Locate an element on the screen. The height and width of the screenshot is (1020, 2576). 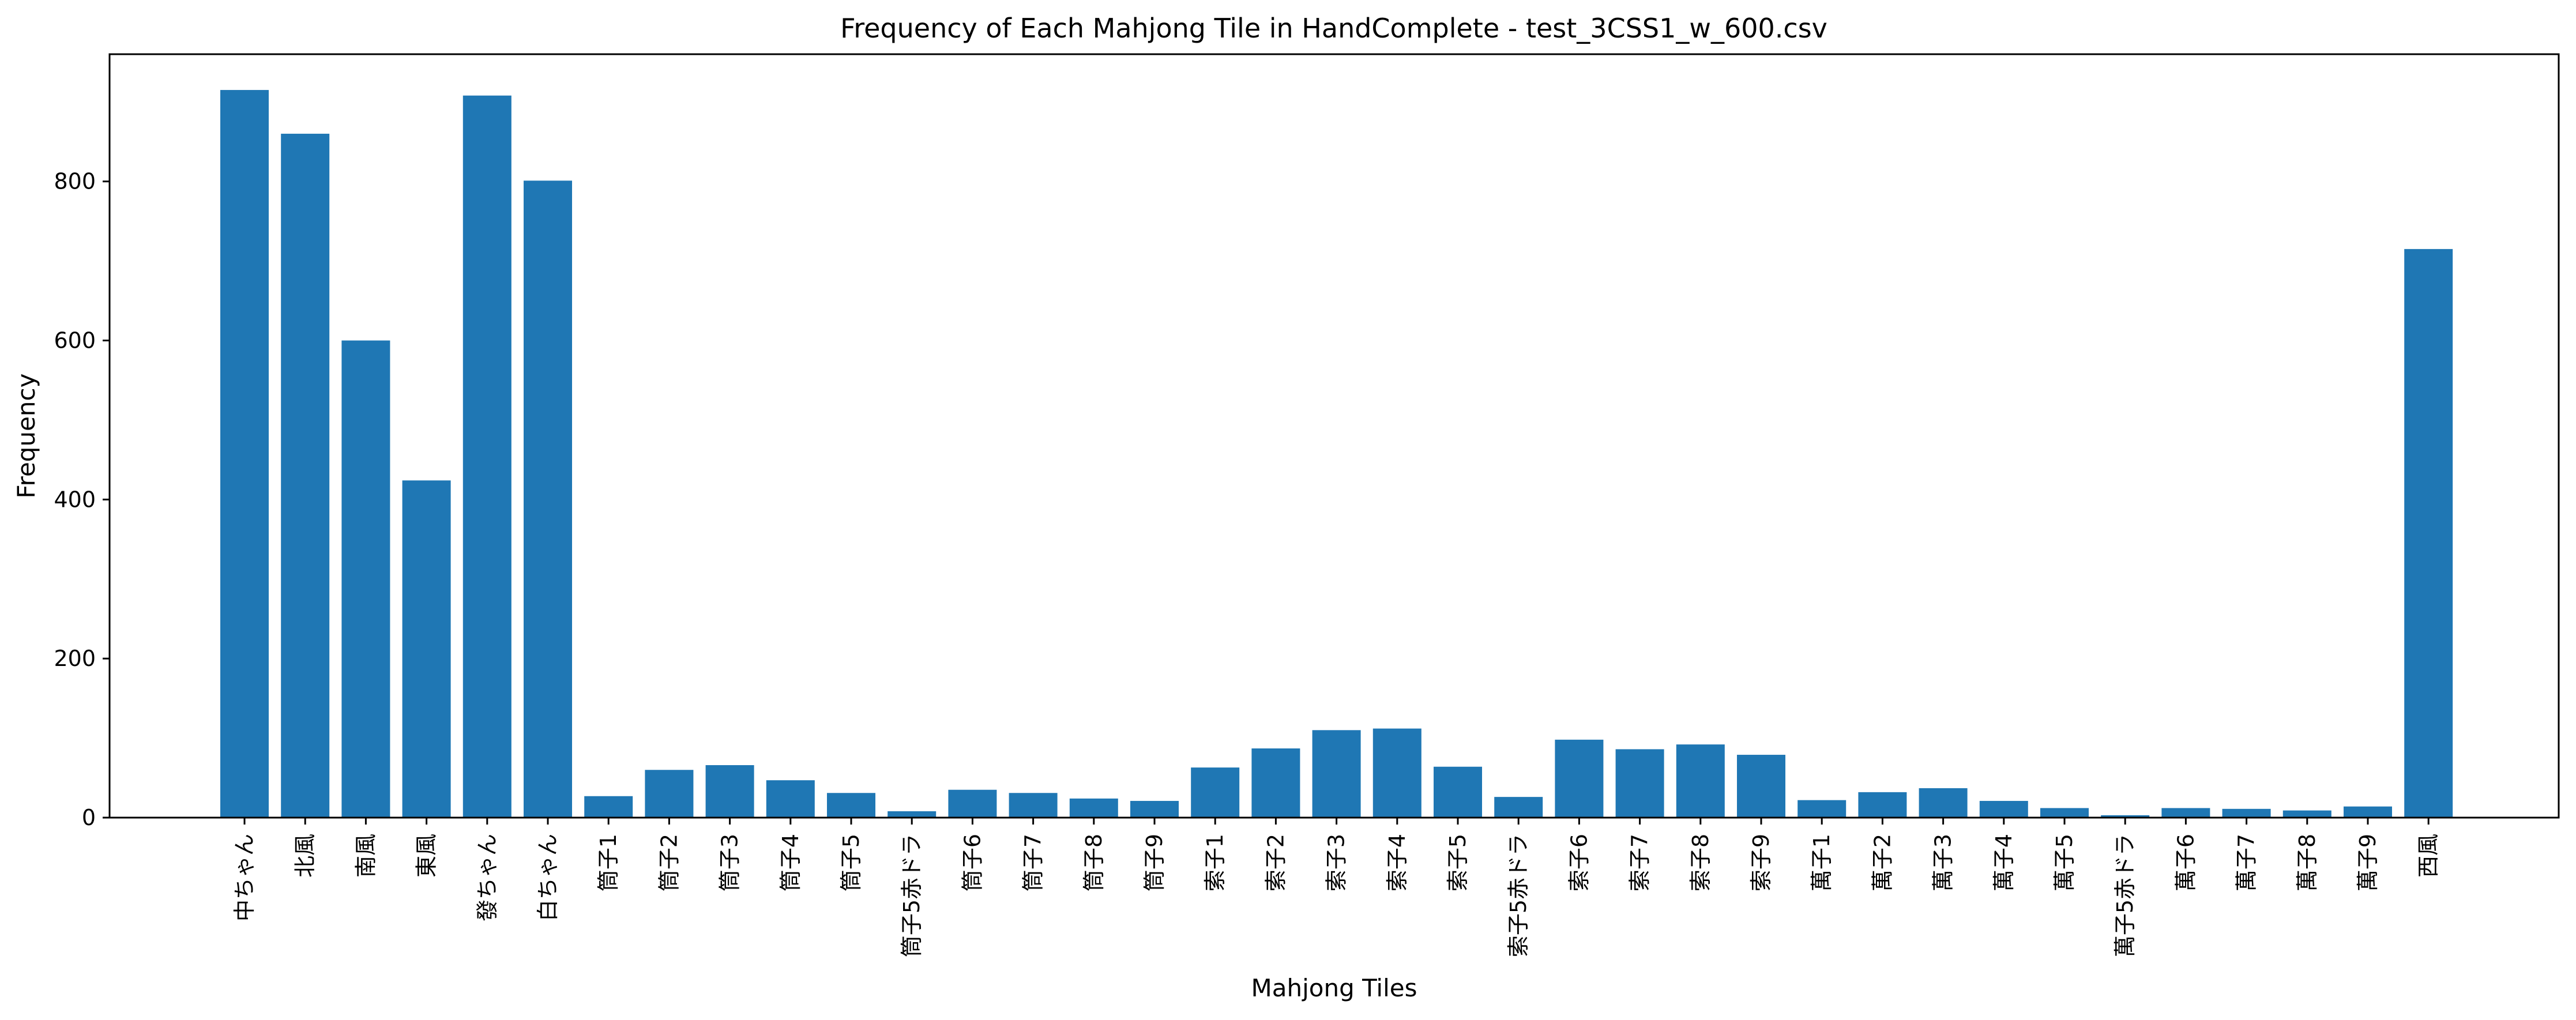
y-tick-label: 200 is located at coordinates (75, 658).